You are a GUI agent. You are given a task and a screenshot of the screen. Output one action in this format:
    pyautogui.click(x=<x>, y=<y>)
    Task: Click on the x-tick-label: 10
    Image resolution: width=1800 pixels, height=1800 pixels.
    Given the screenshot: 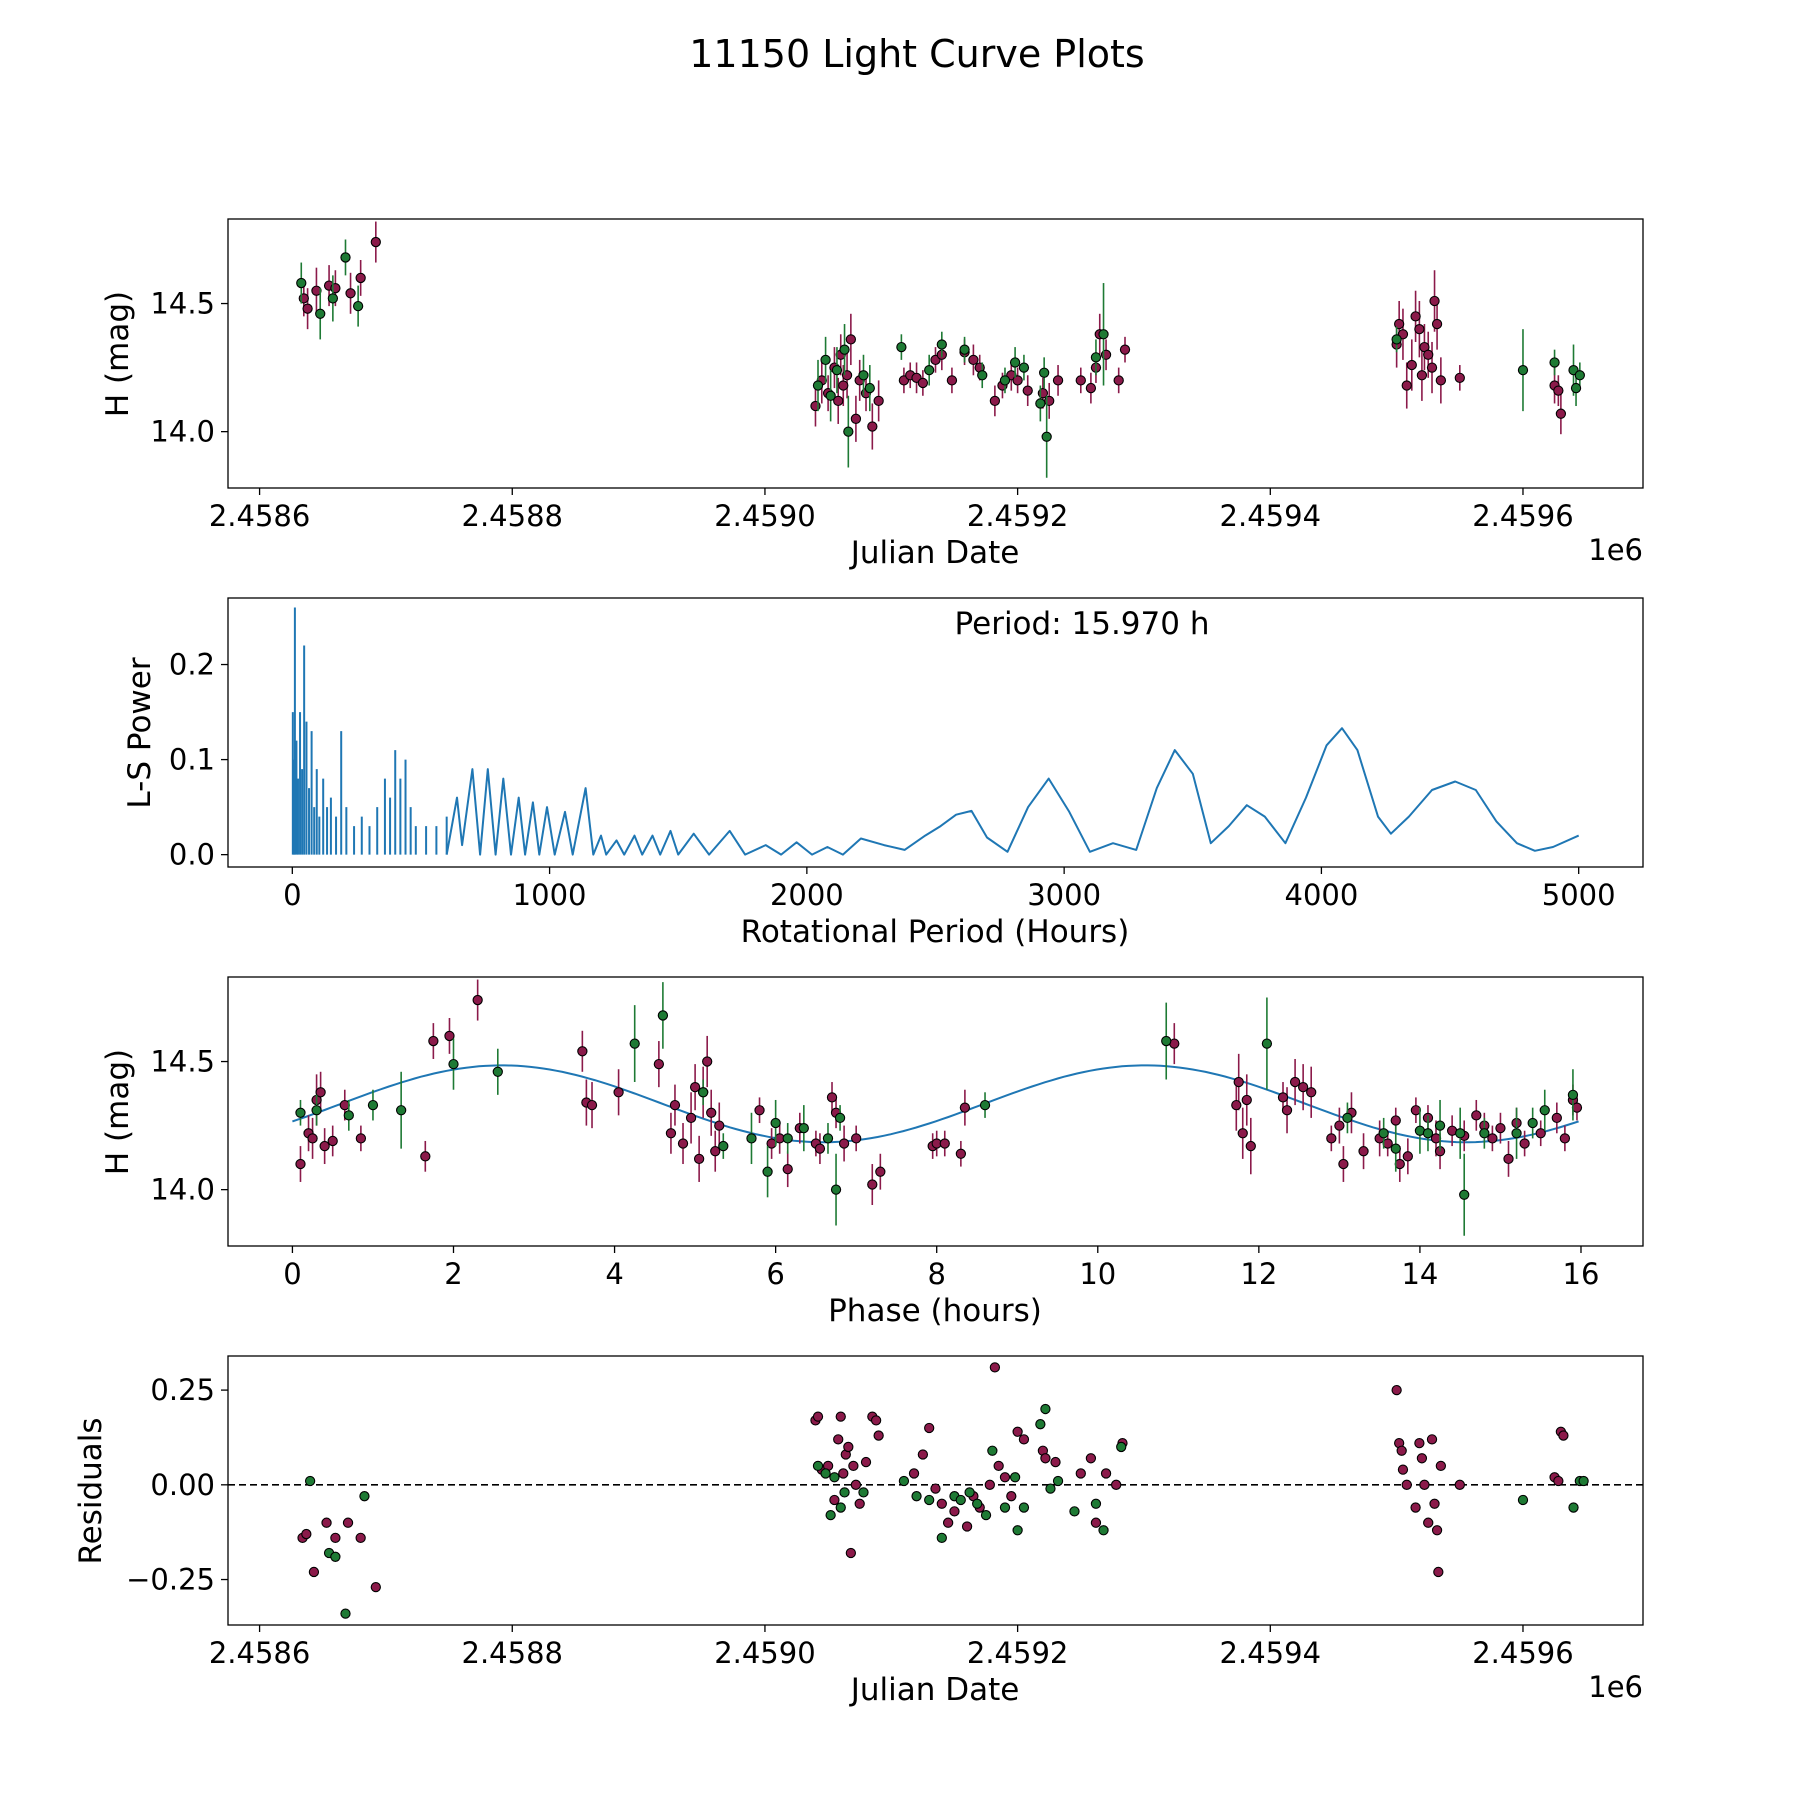 What is the action you would take?
    pyautogui.click(x=1097, y=1274)
    